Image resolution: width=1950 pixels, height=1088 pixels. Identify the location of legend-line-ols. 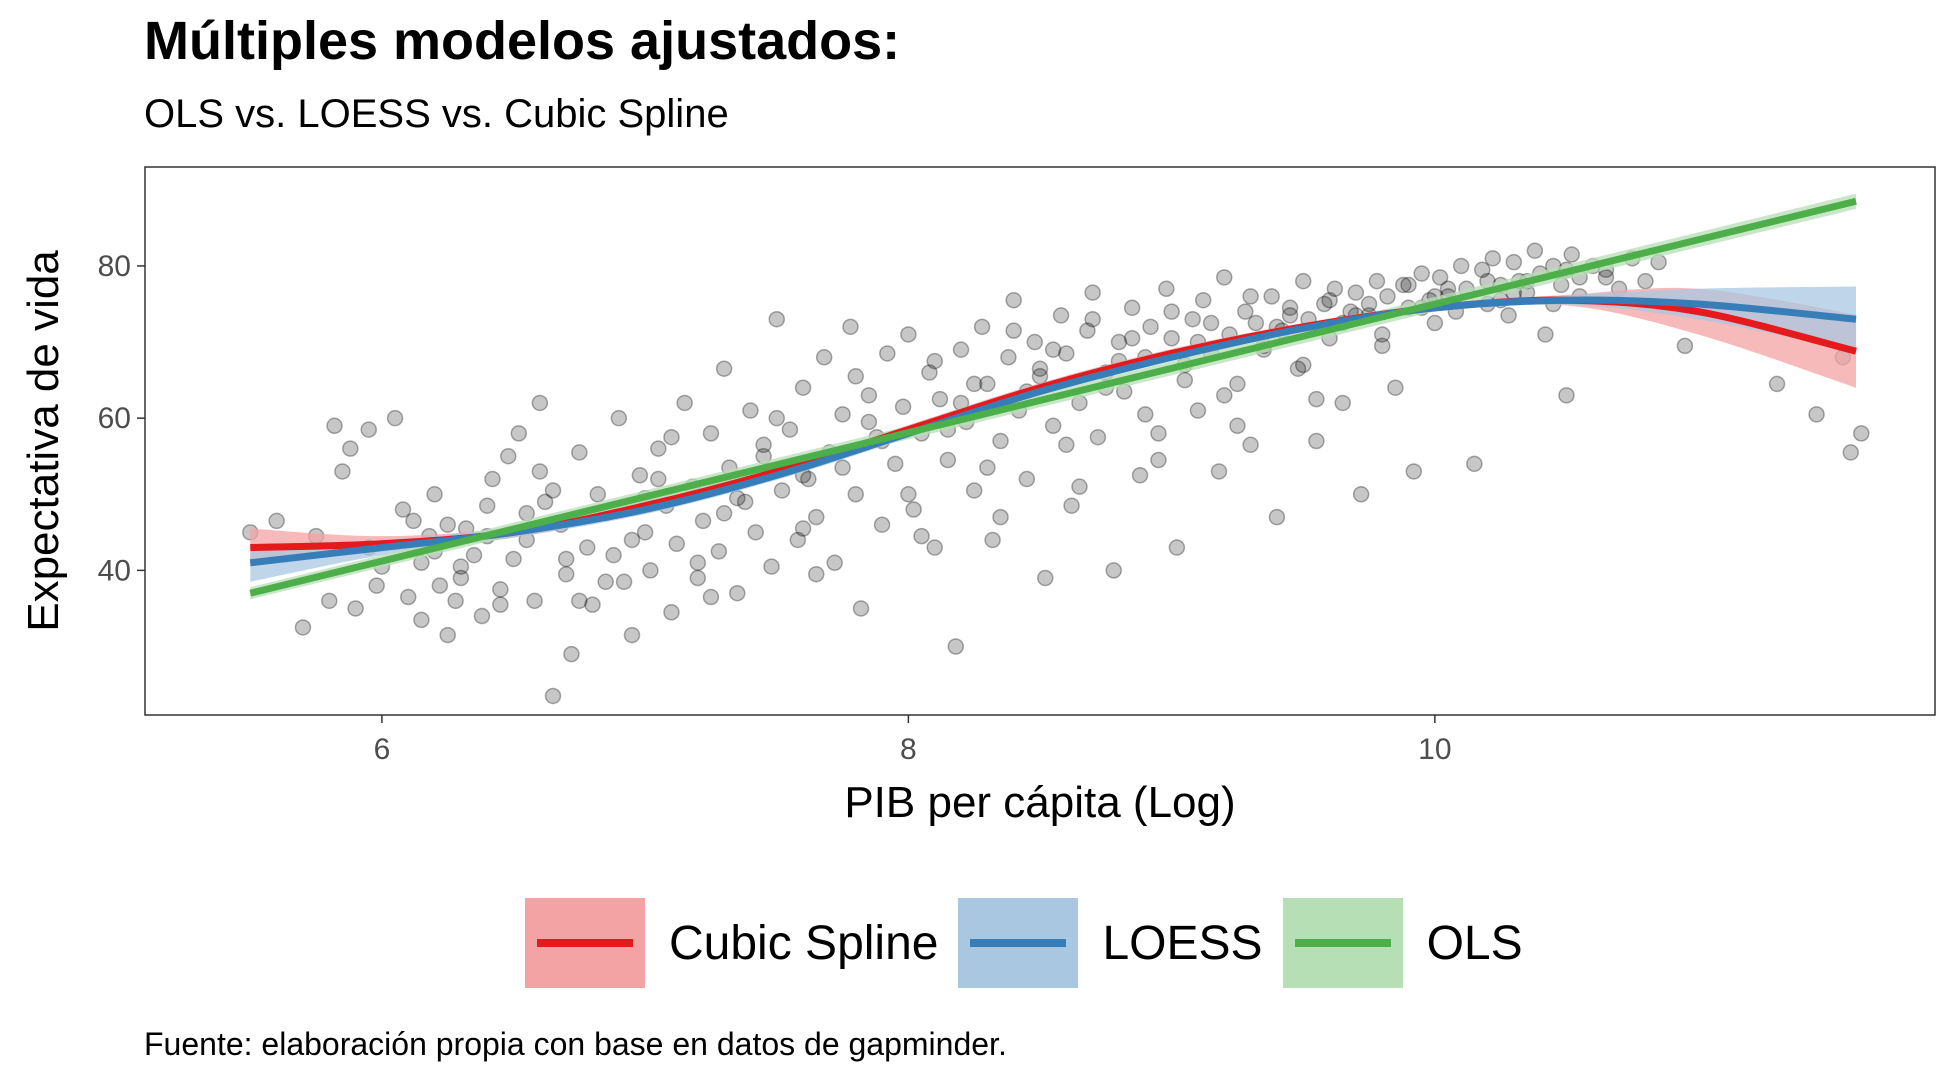
(1342, 943).